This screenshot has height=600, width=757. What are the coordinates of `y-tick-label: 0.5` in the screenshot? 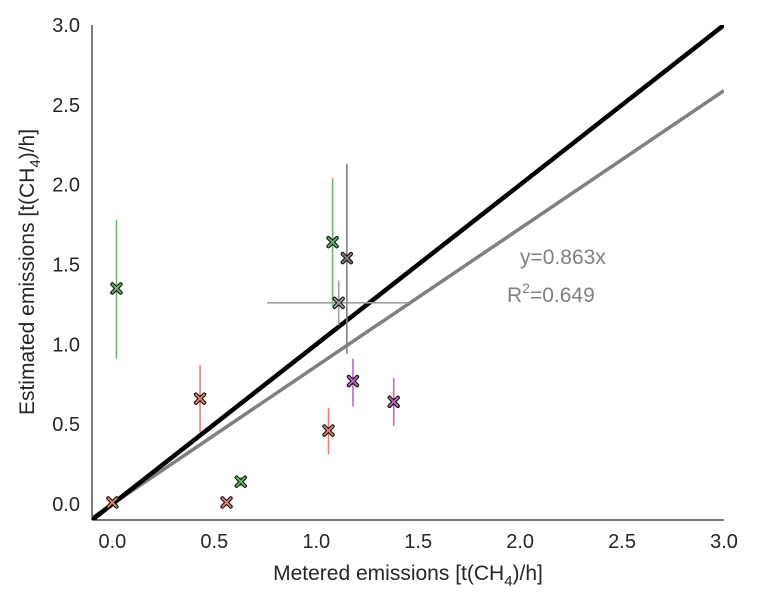 It's located at (66, 425).